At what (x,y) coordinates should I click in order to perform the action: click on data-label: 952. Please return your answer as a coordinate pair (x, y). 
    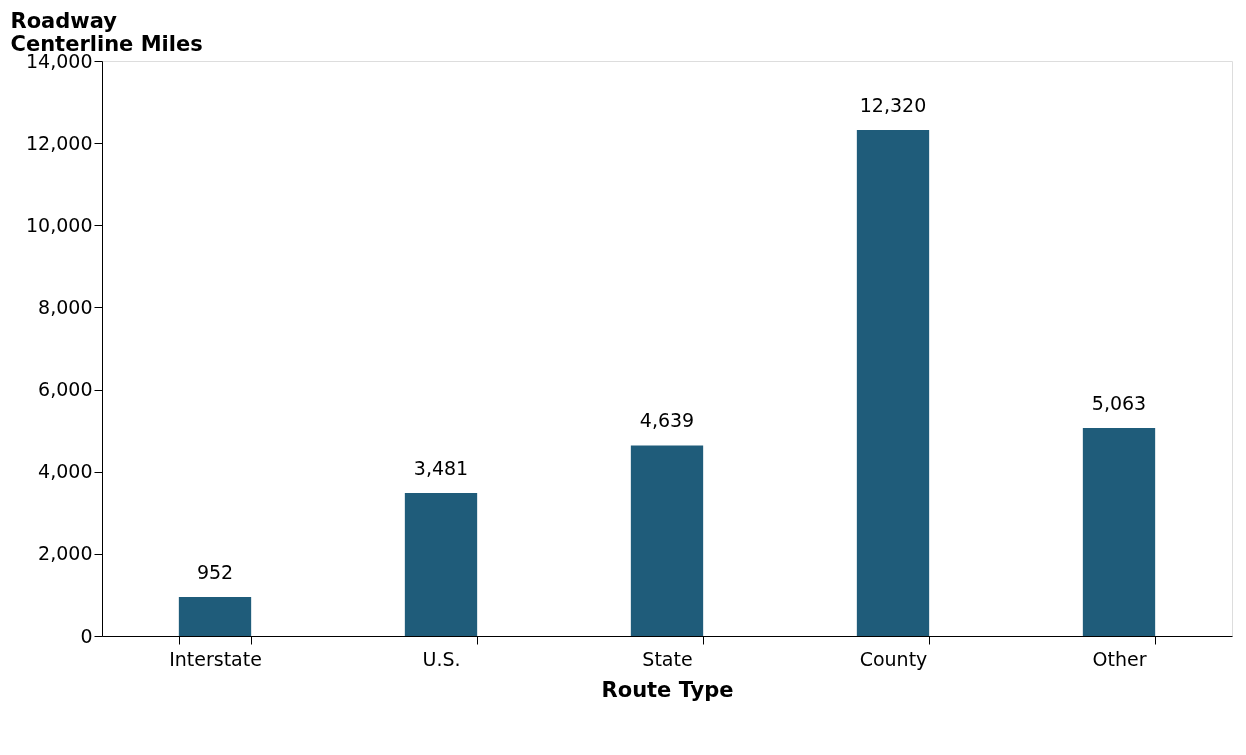
    Looking at the image, I should click on (215, 571).